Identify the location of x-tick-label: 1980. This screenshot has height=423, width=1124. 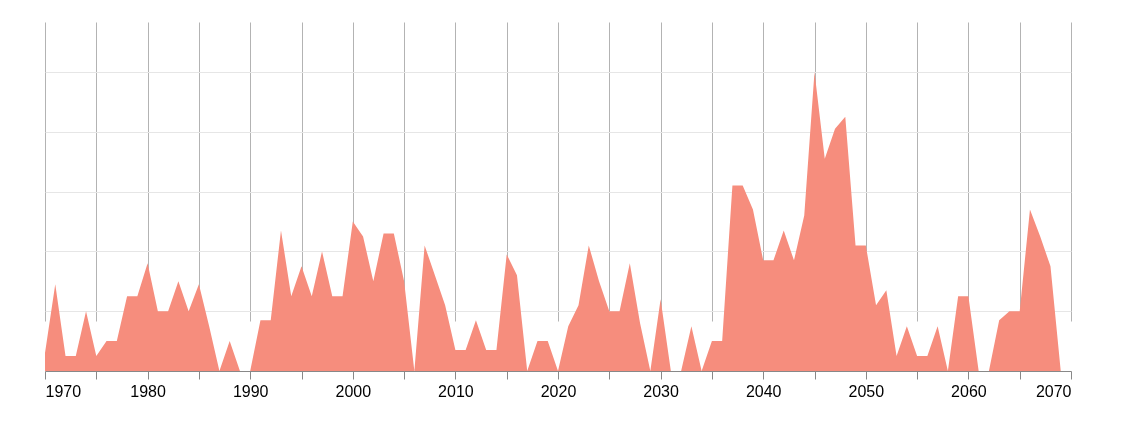
(148, 391).